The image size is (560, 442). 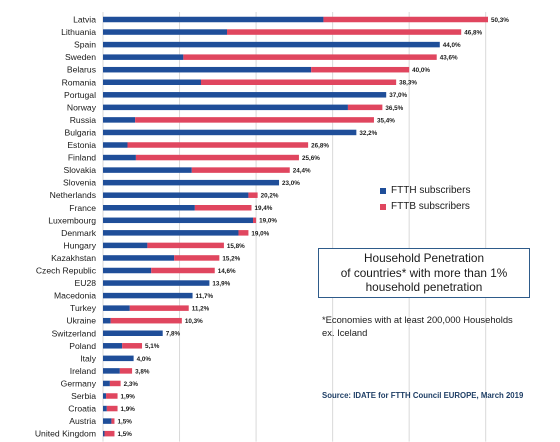 I want to click on legend-label-fttb: FTTB subscribers, so click(x=430, y=206).